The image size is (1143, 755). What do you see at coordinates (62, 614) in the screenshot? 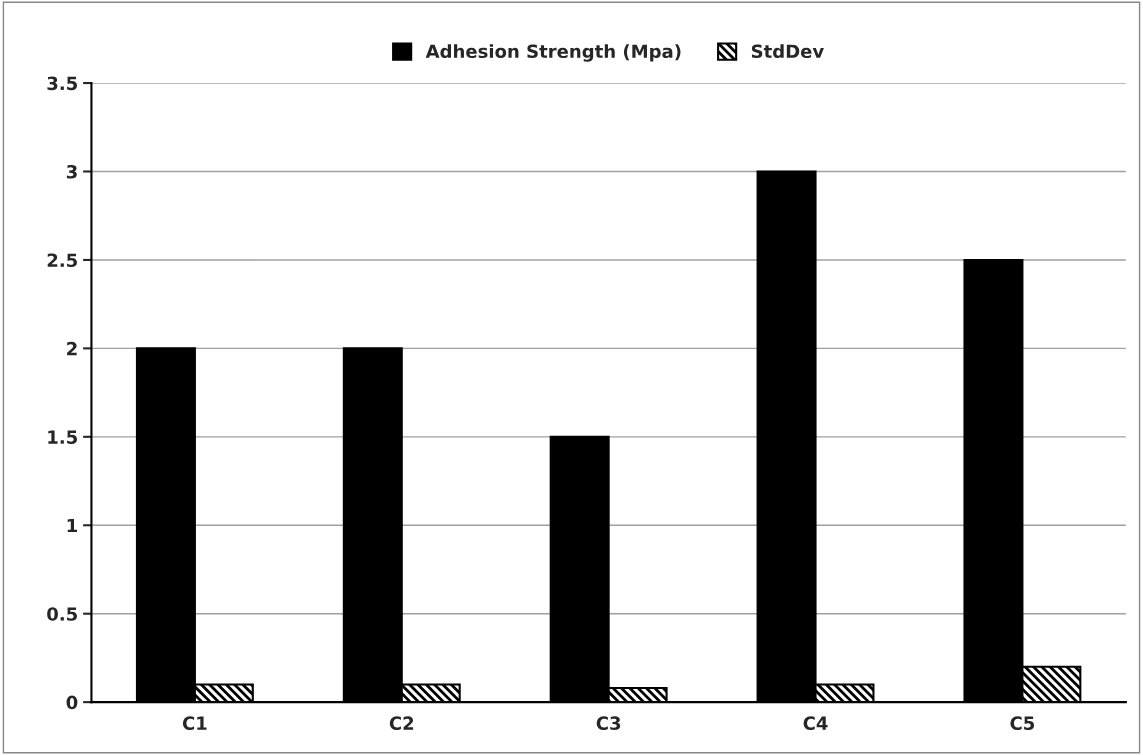
I see `y-tick-label: 0.5` at bounding box center [62, 614].